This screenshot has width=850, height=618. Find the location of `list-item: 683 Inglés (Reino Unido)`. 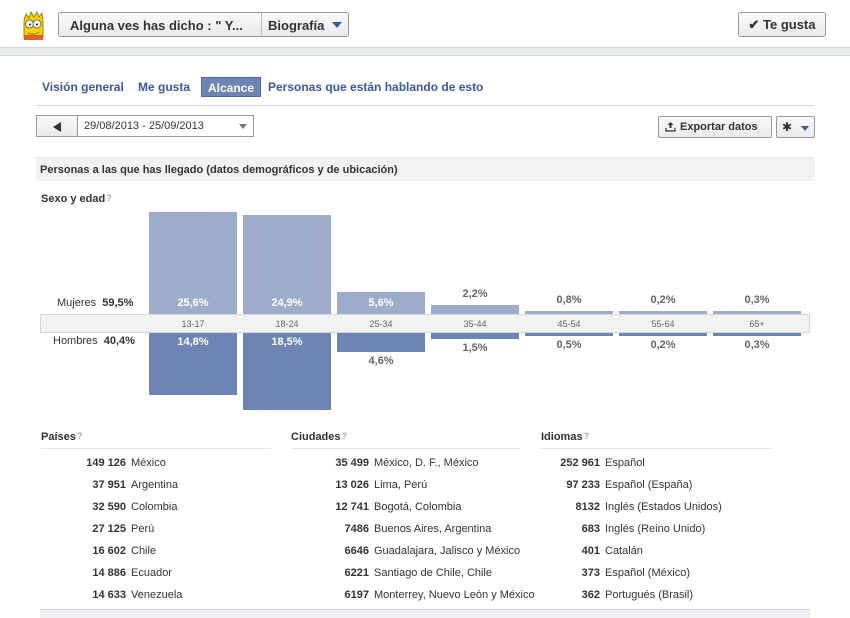

list-item: 683 Inglés (Reino Unido) is located at coordinates (676, 529).